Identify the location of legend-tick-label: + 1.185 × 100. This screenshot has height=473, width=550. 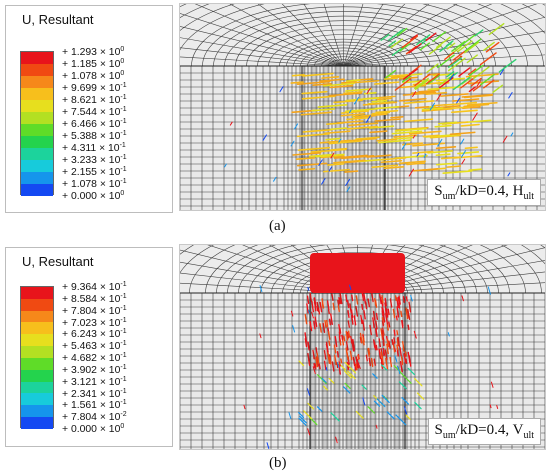
(93, 64).